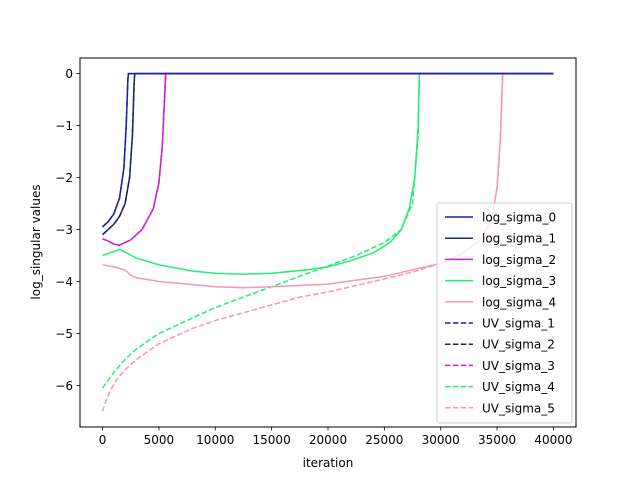 This screenshot has height=480, width=640. What do you see at coordinates (272, 440) in the screenshot?
I see `x-tick-label: 15000` at bounding box center [272, 440].